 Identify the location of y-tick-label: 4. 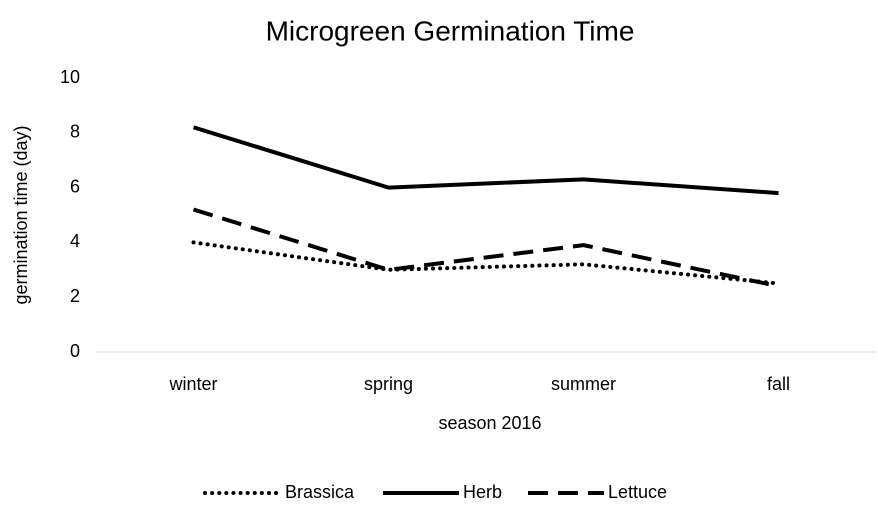
(75, 241).